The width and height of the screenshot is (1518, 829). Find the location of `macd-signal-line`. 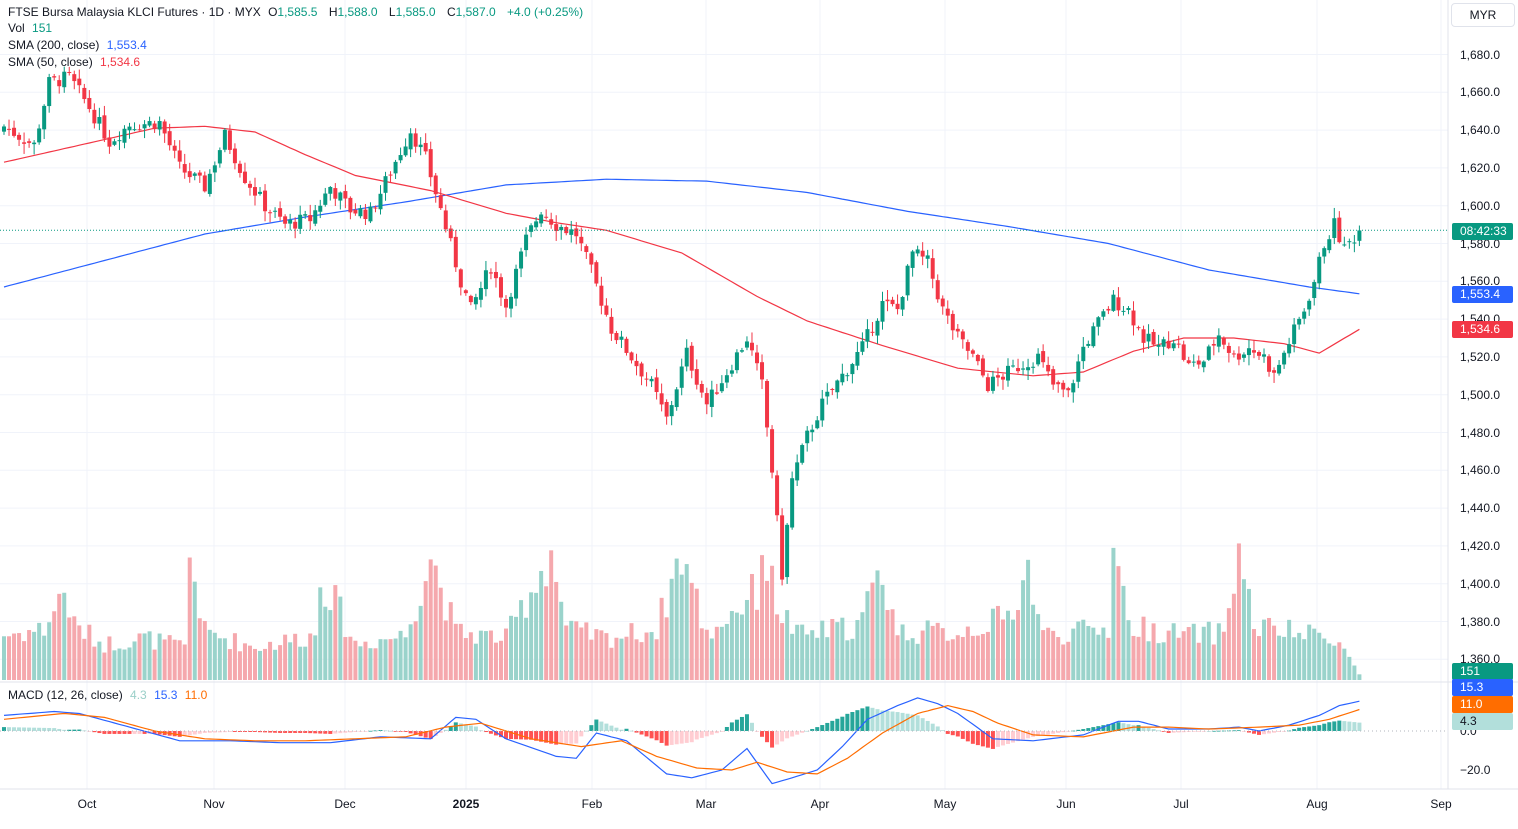

macd-signal-line is located at coordinates (681, 739).